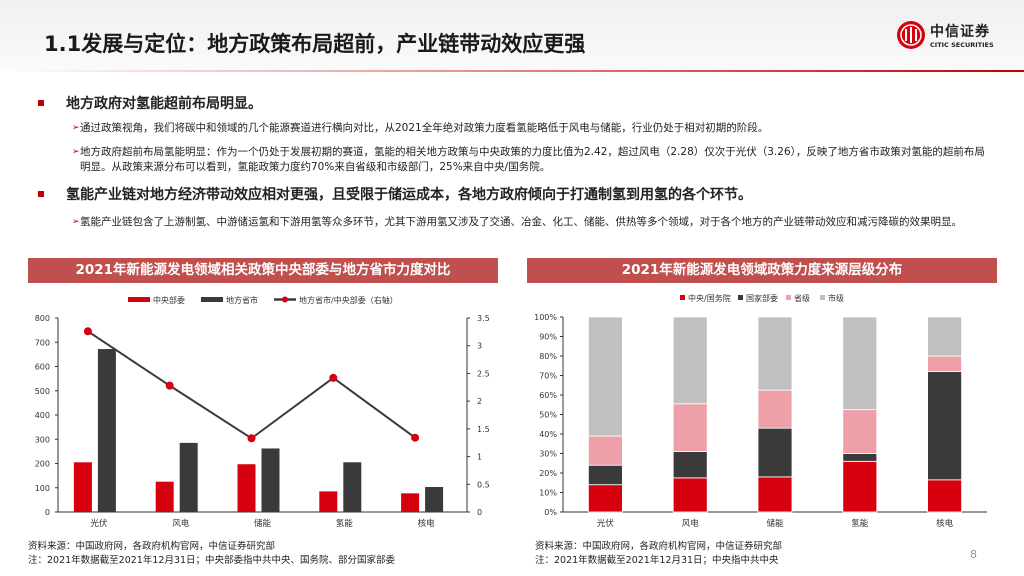  What do you see at coordinates (548, 337) in the screenshot?
I see `y-tick-label: 90%` at bounding box center [548, 337].